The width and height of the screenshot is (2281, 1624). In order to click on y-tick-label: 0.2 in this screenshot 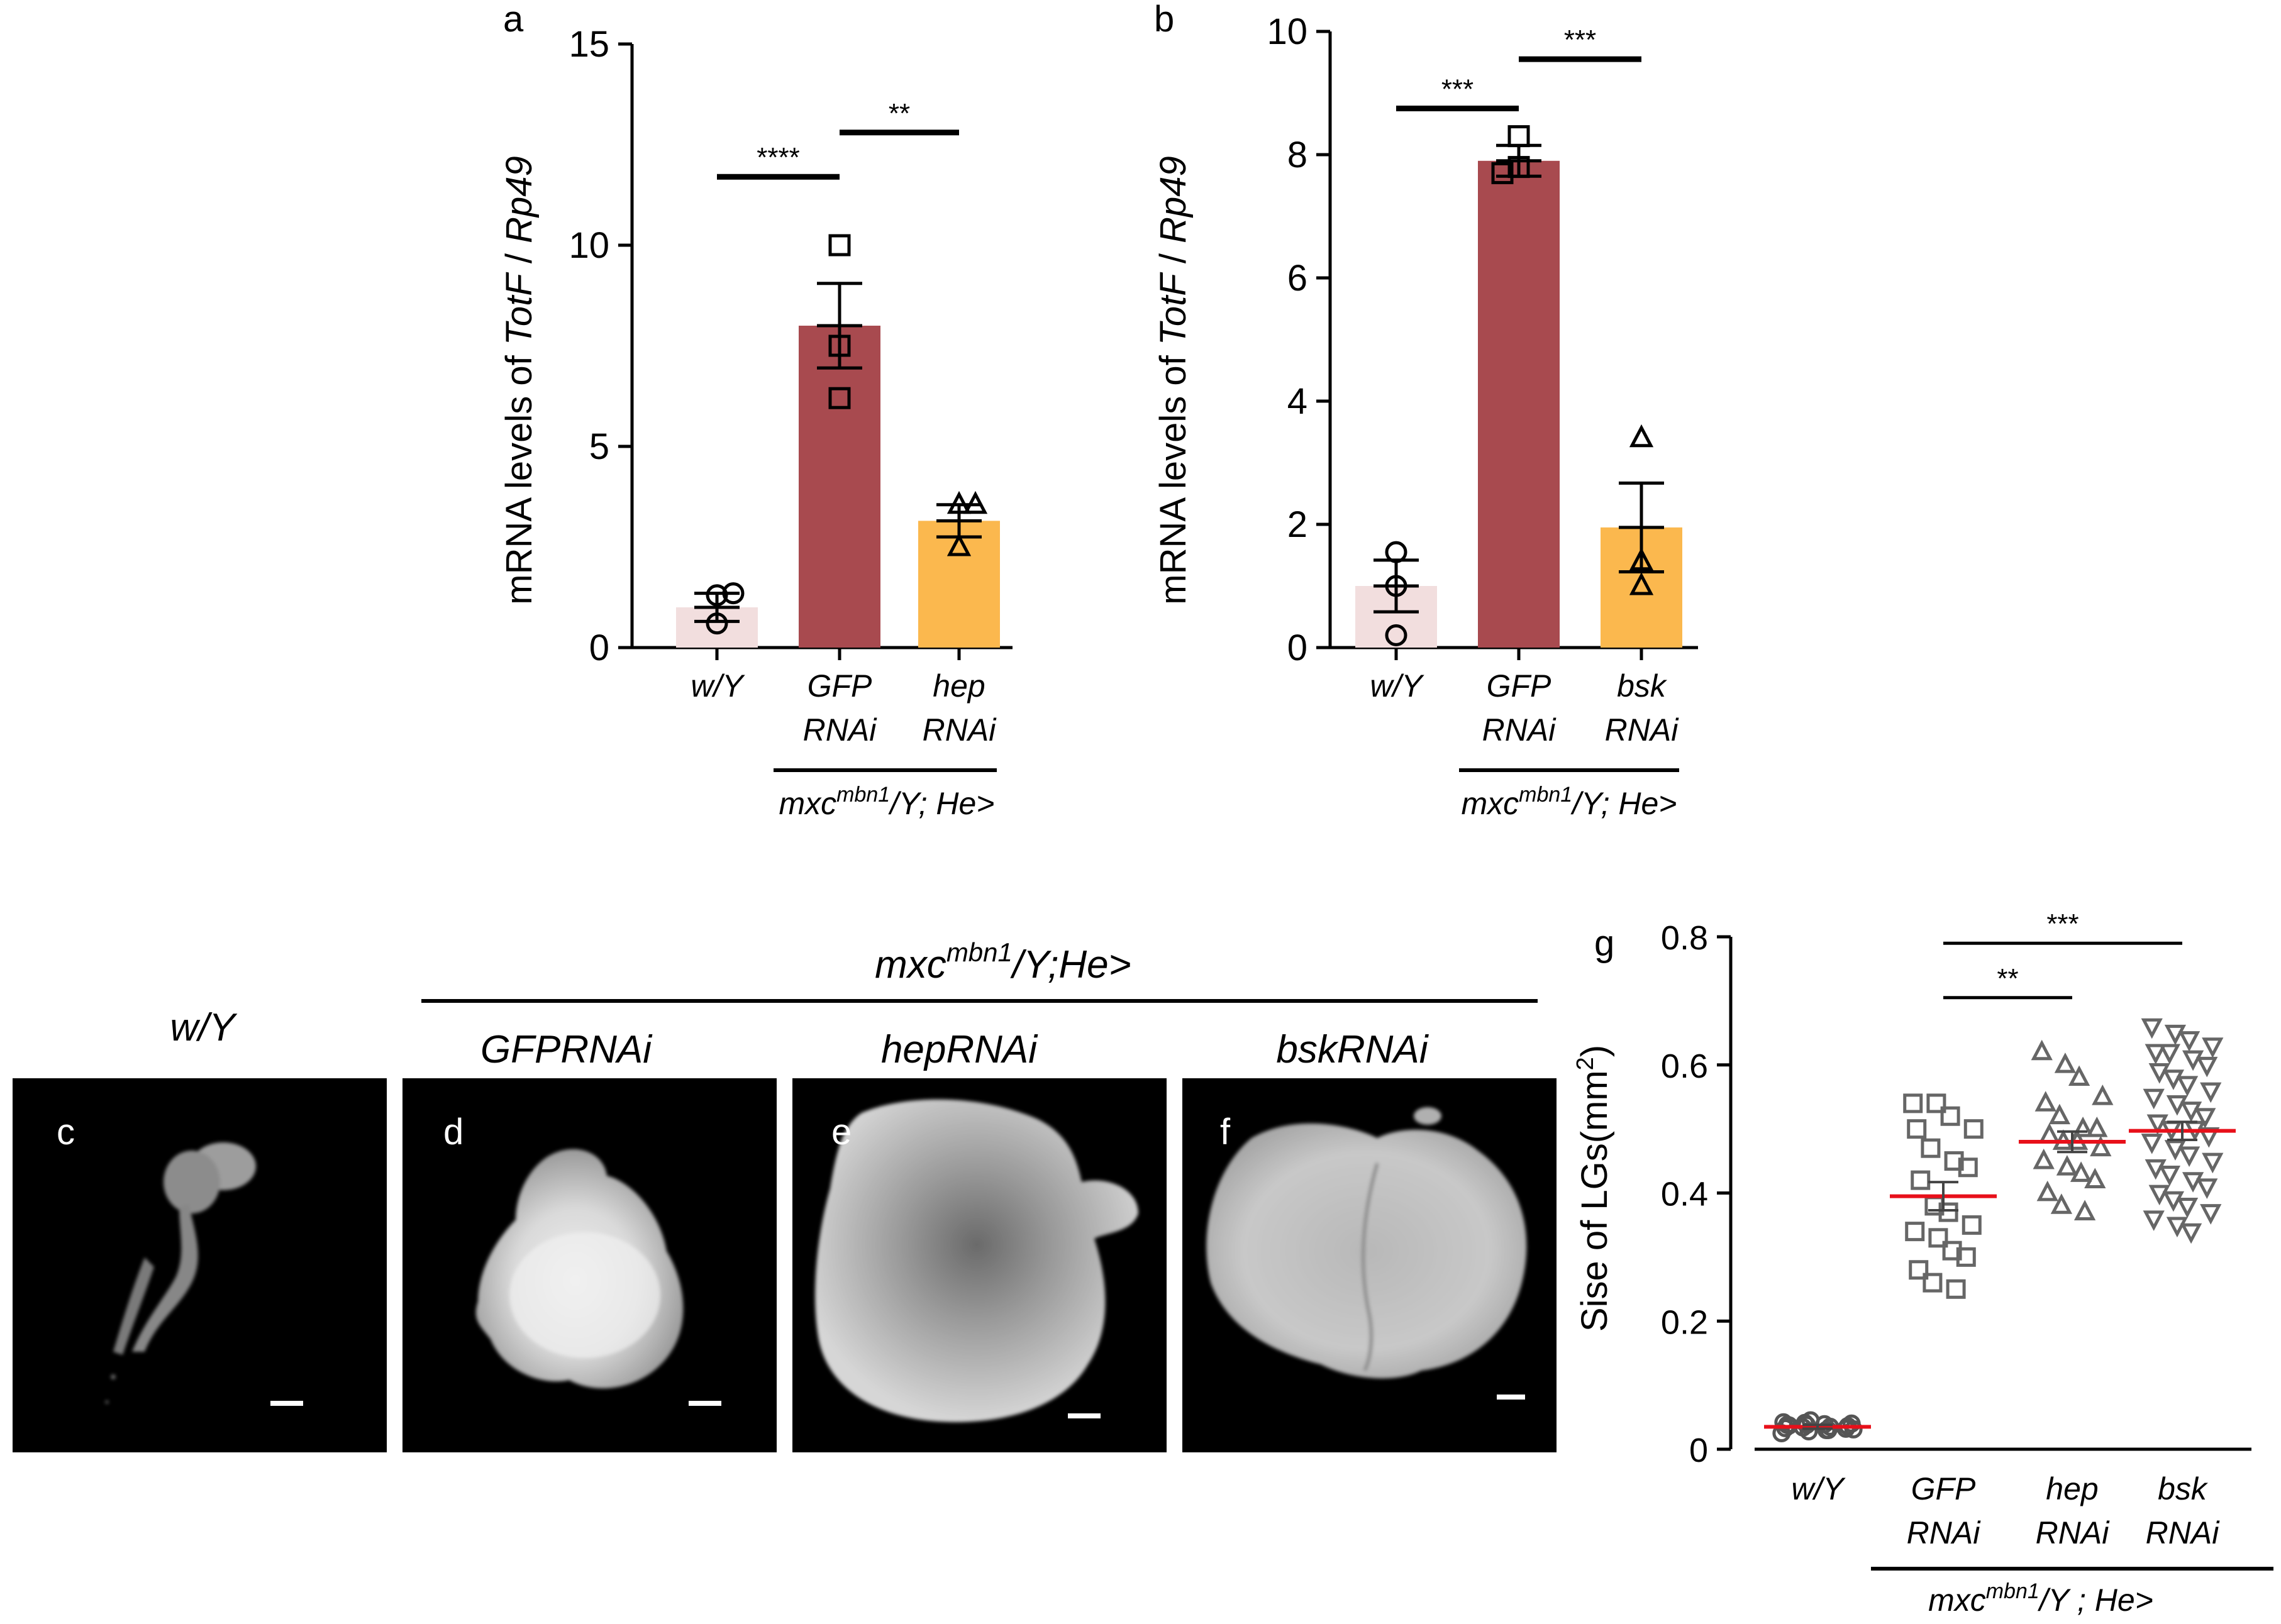, I will do `click(1685, 1322)`.